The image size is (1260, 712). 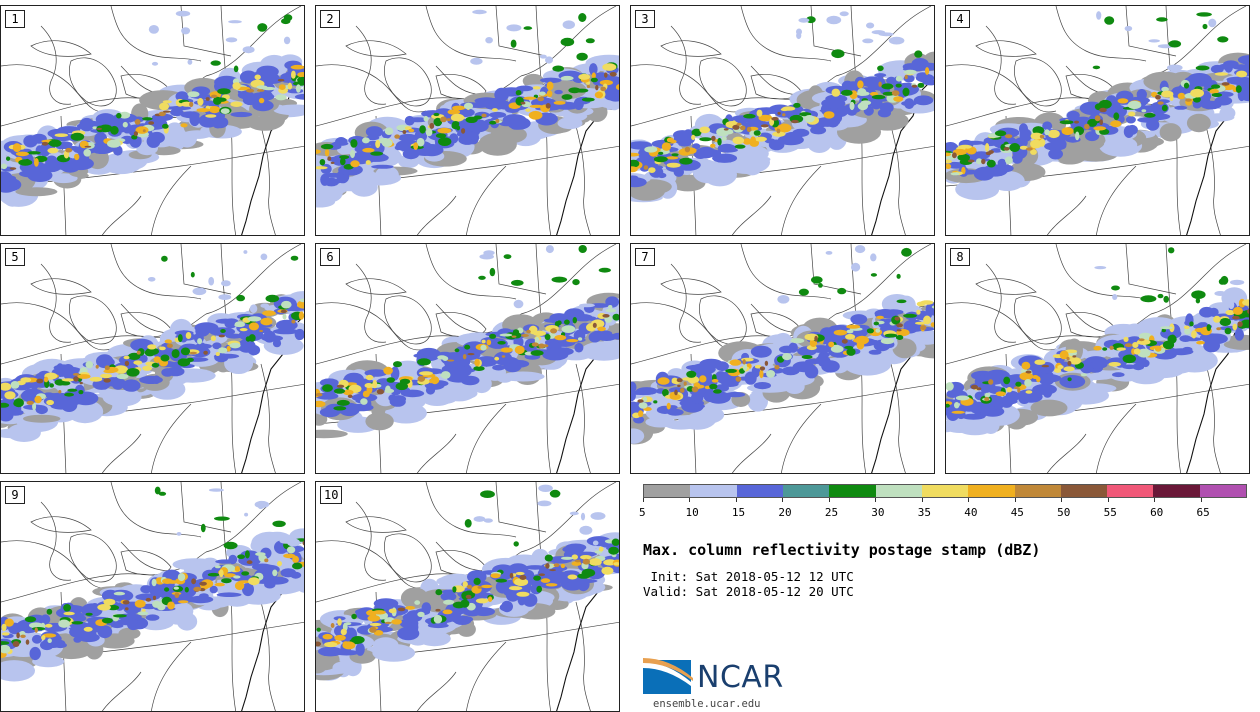 What do you see at coordinates (152, 358) in the screenshot?
I see `postage-stamp-panel: 5` at bounding box center [152, 358].